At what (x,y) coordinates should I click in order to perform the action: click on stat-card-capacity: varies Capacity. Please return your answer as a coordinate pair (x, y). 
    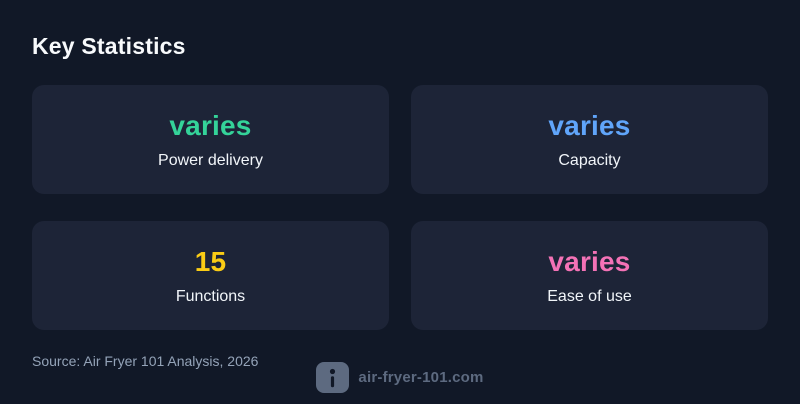
    Looking at the image, I should click on (589, 139).